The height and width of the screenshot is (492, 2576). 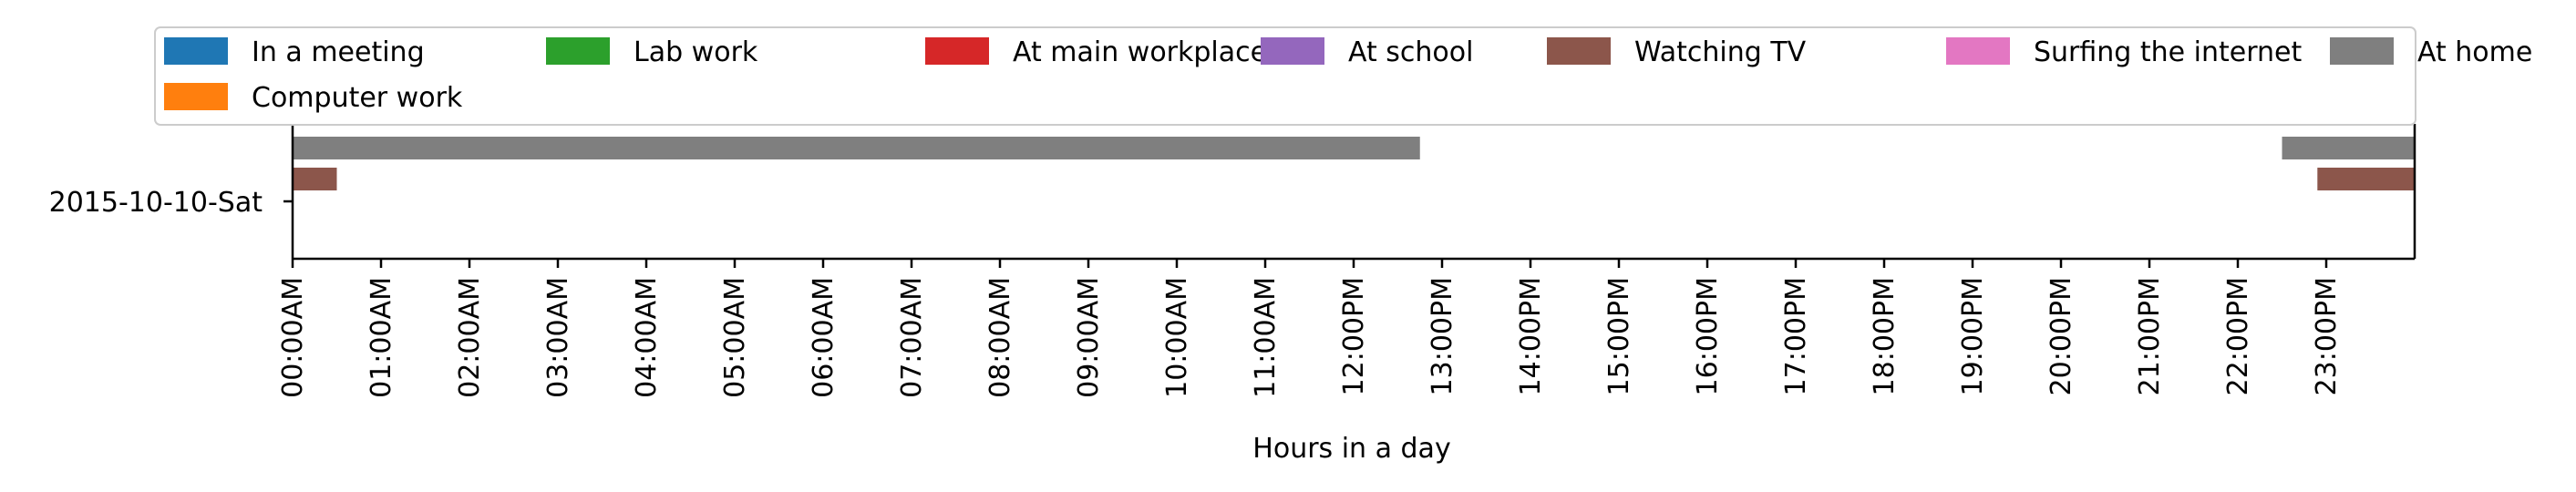 I want to click on x-tick-label: 10:00AM, so click(x=1177, y=337).